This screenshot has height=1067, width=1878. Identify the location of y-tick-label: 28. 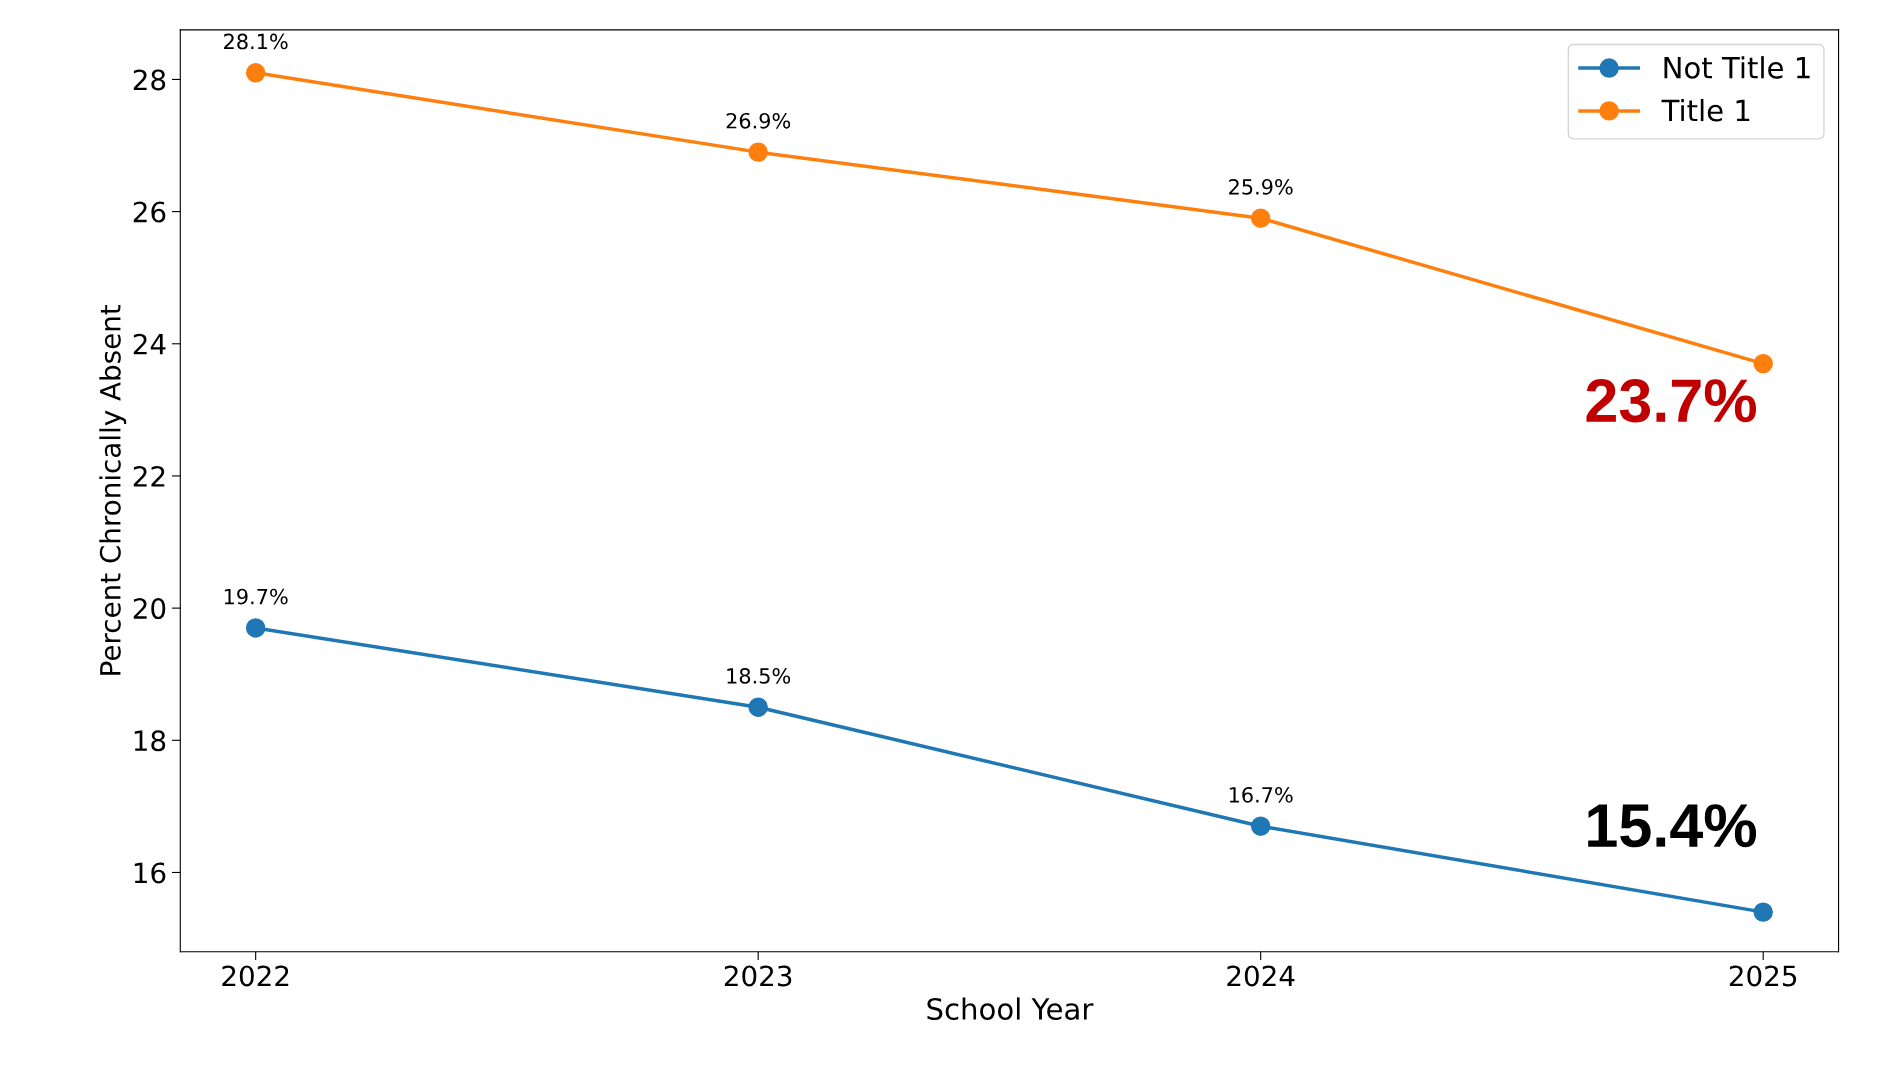
(149, 80).